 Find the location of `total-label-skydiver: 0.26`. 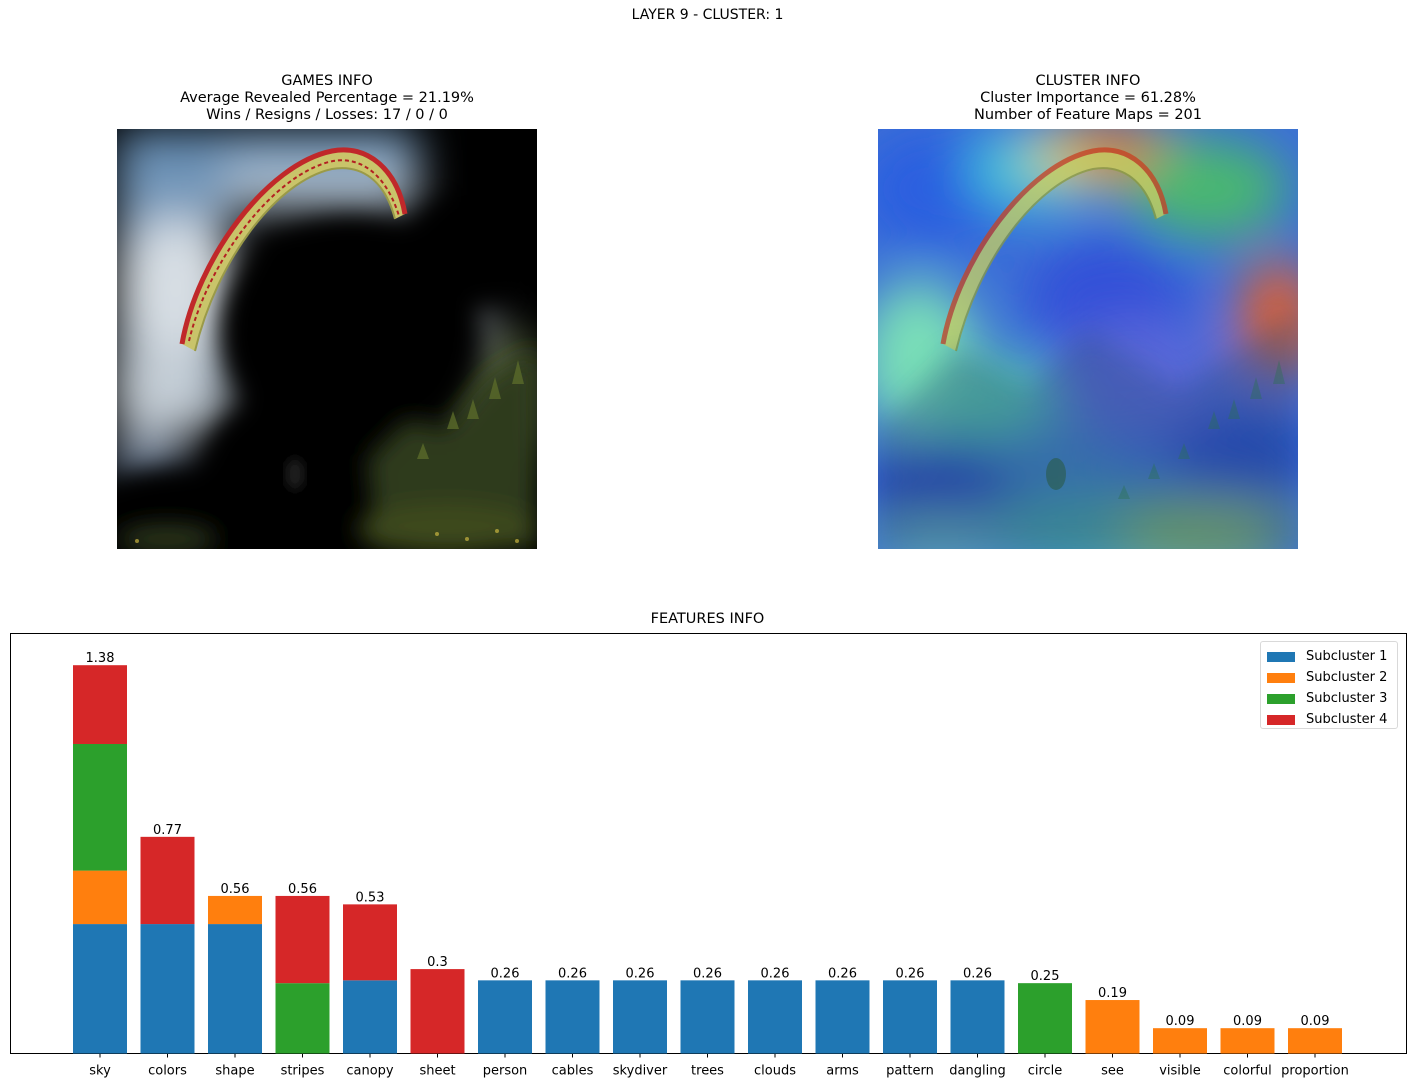

total-label-skydiver: 0.26 is located at coordinates (640, 973).